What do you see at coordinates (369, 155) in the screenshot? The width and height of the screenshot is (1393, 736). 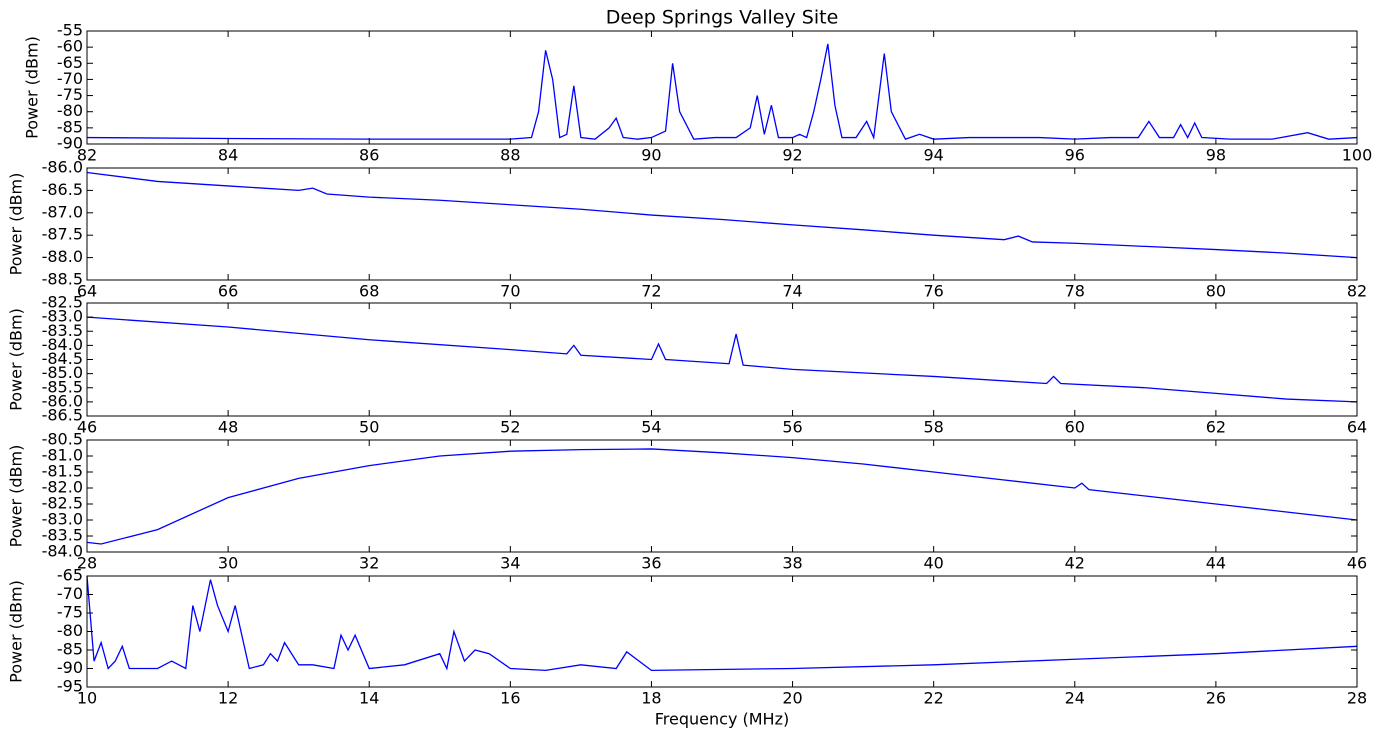 I see `x-tick-label: 86` at bounding box center [369, 155].